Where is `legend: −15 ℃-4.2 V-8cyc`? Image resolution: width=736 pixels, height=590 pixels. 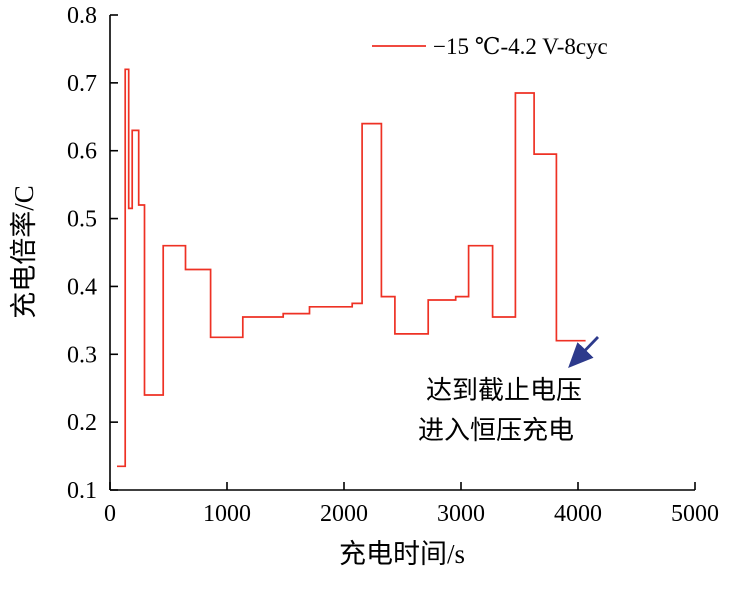 legend: −15 ℃-4.2 V-8cyc is located at coordinates (490, 46).